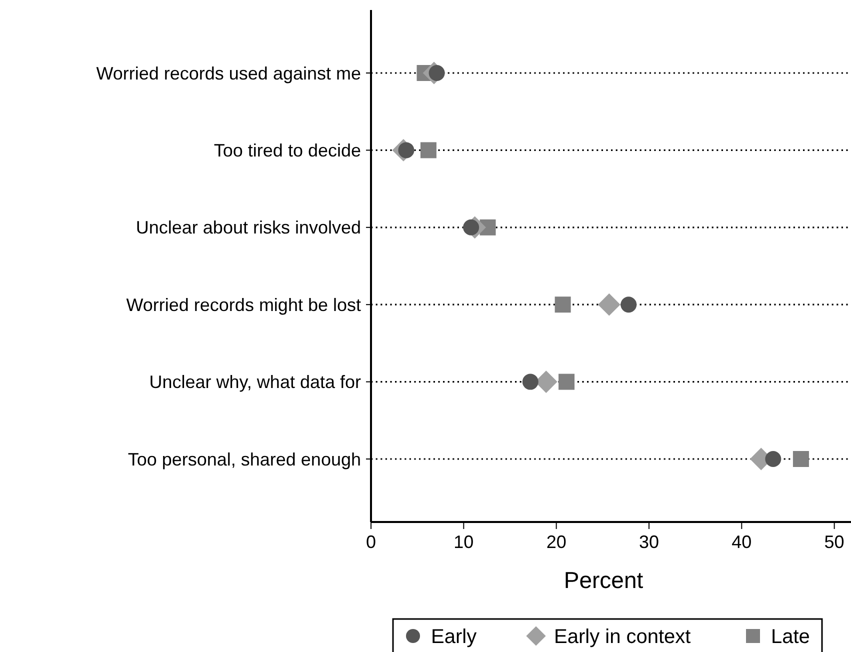 The height and width of the screenshot is (652, 851). I want to click on x-axis-title: Percent, so click(604, 580).